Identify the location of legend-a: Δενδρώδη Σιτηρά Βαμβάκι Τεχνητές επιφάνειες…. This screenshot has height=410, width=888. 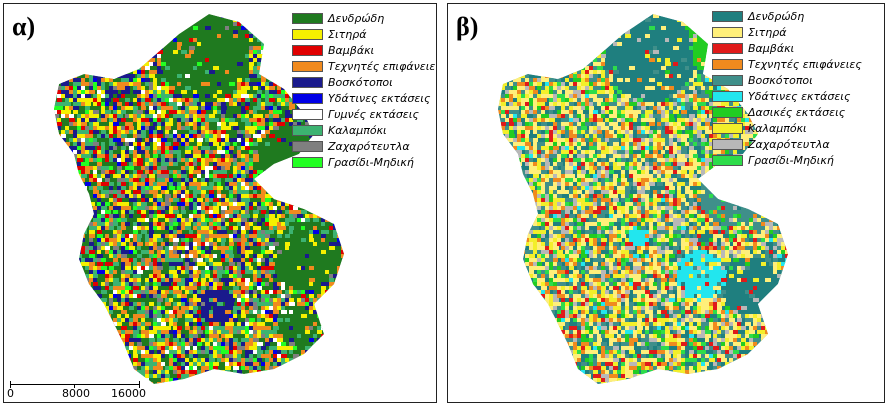
(364, 91).